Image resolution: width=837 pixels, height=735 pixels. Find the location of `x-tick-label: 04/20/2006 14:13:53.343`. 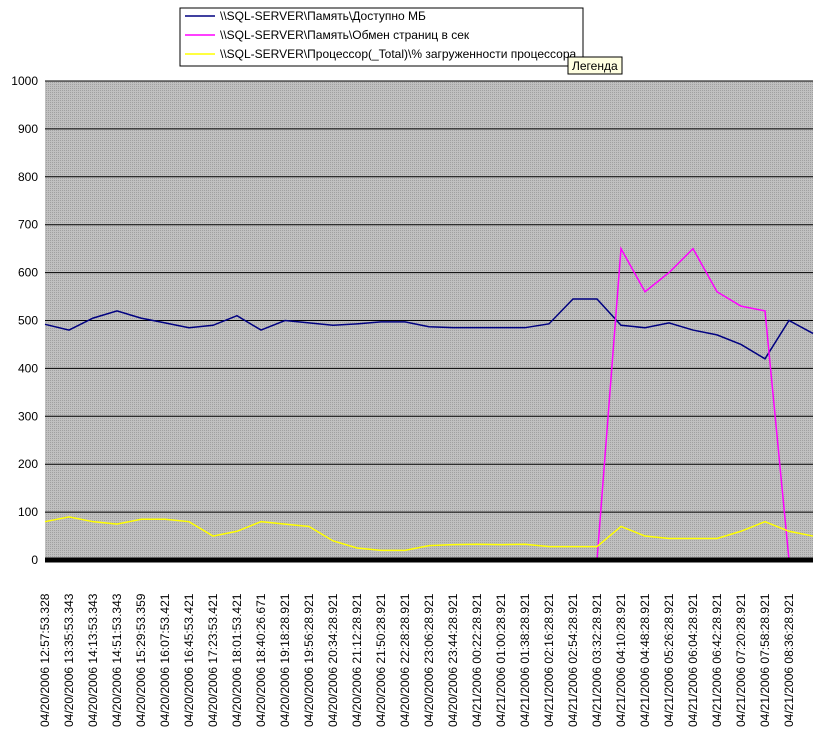

x-tick-label: 04/20/2006 14:13:53.343 is located at coordinates (93, 660).